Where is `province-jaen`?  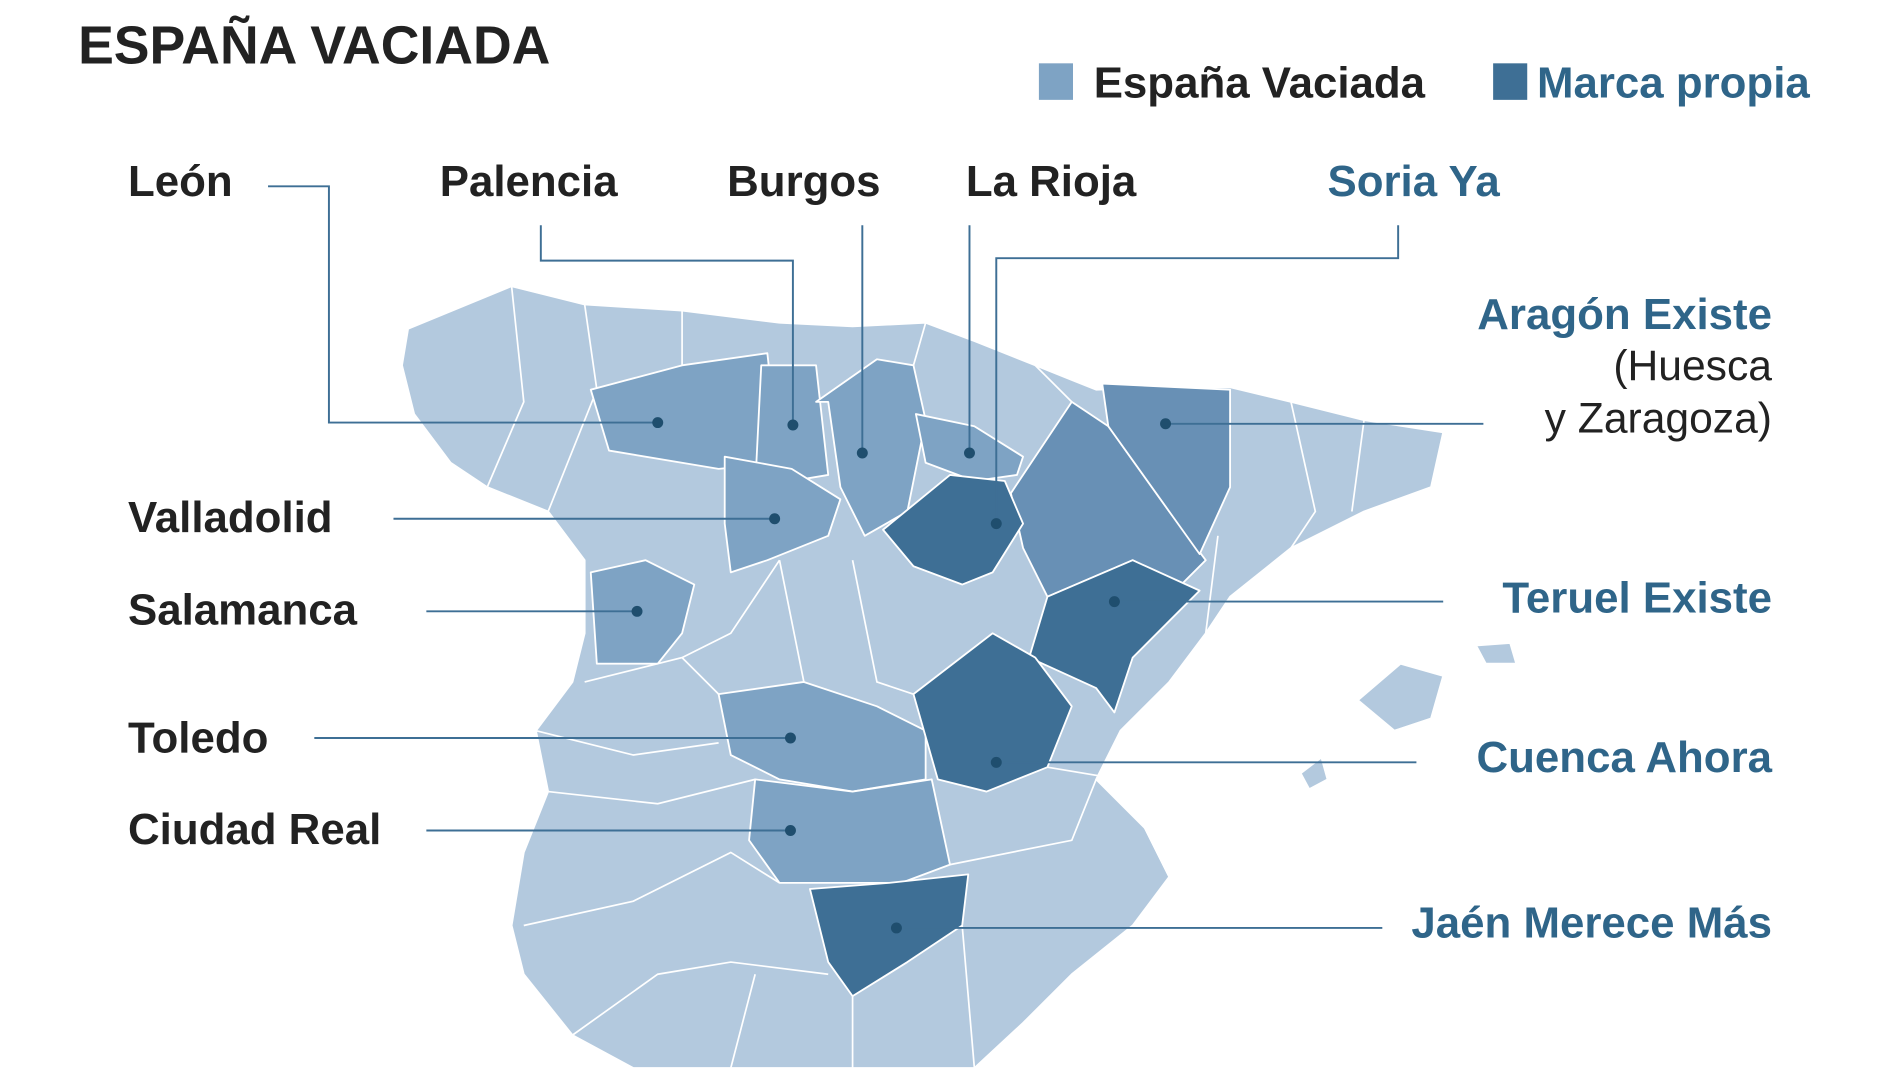
province-jaen is located at coordinates (889, 935).